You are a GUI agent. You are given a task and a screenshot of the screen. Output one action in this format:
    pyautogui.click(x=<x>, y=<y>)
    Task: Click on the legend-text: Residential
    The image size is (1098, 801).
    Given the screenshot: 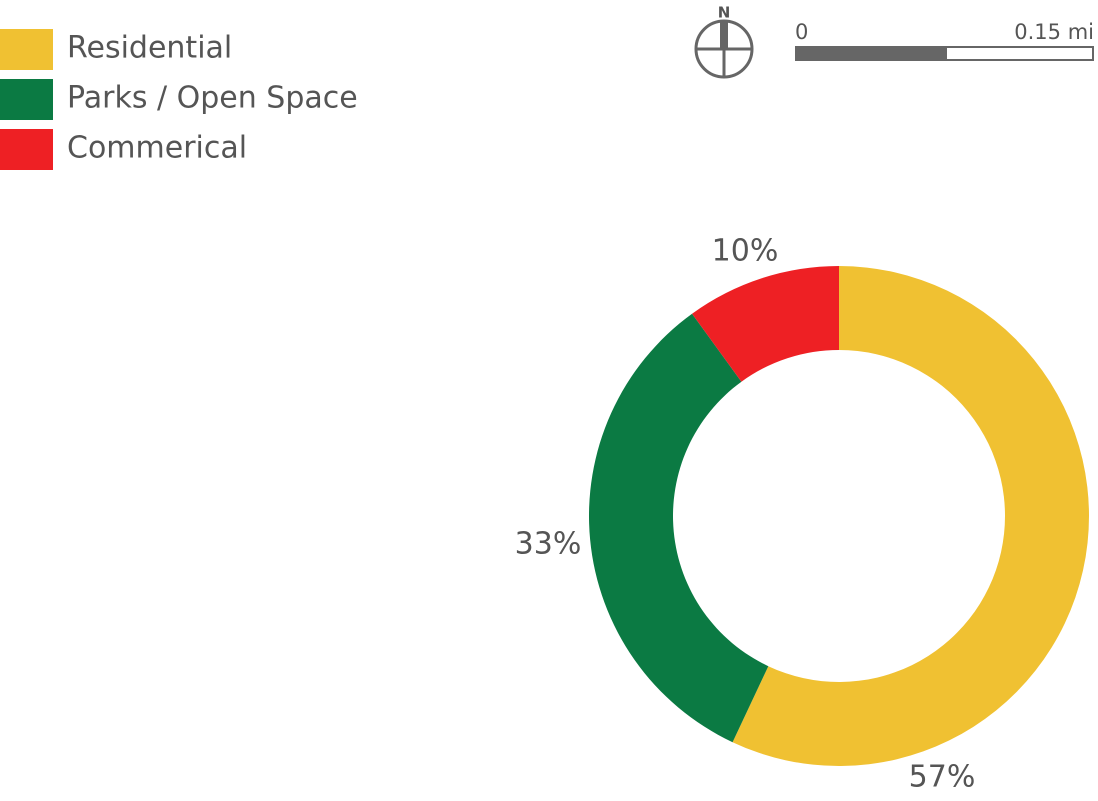 What is the action you would take?
    pyautogui.click(x=149, y=48)
    